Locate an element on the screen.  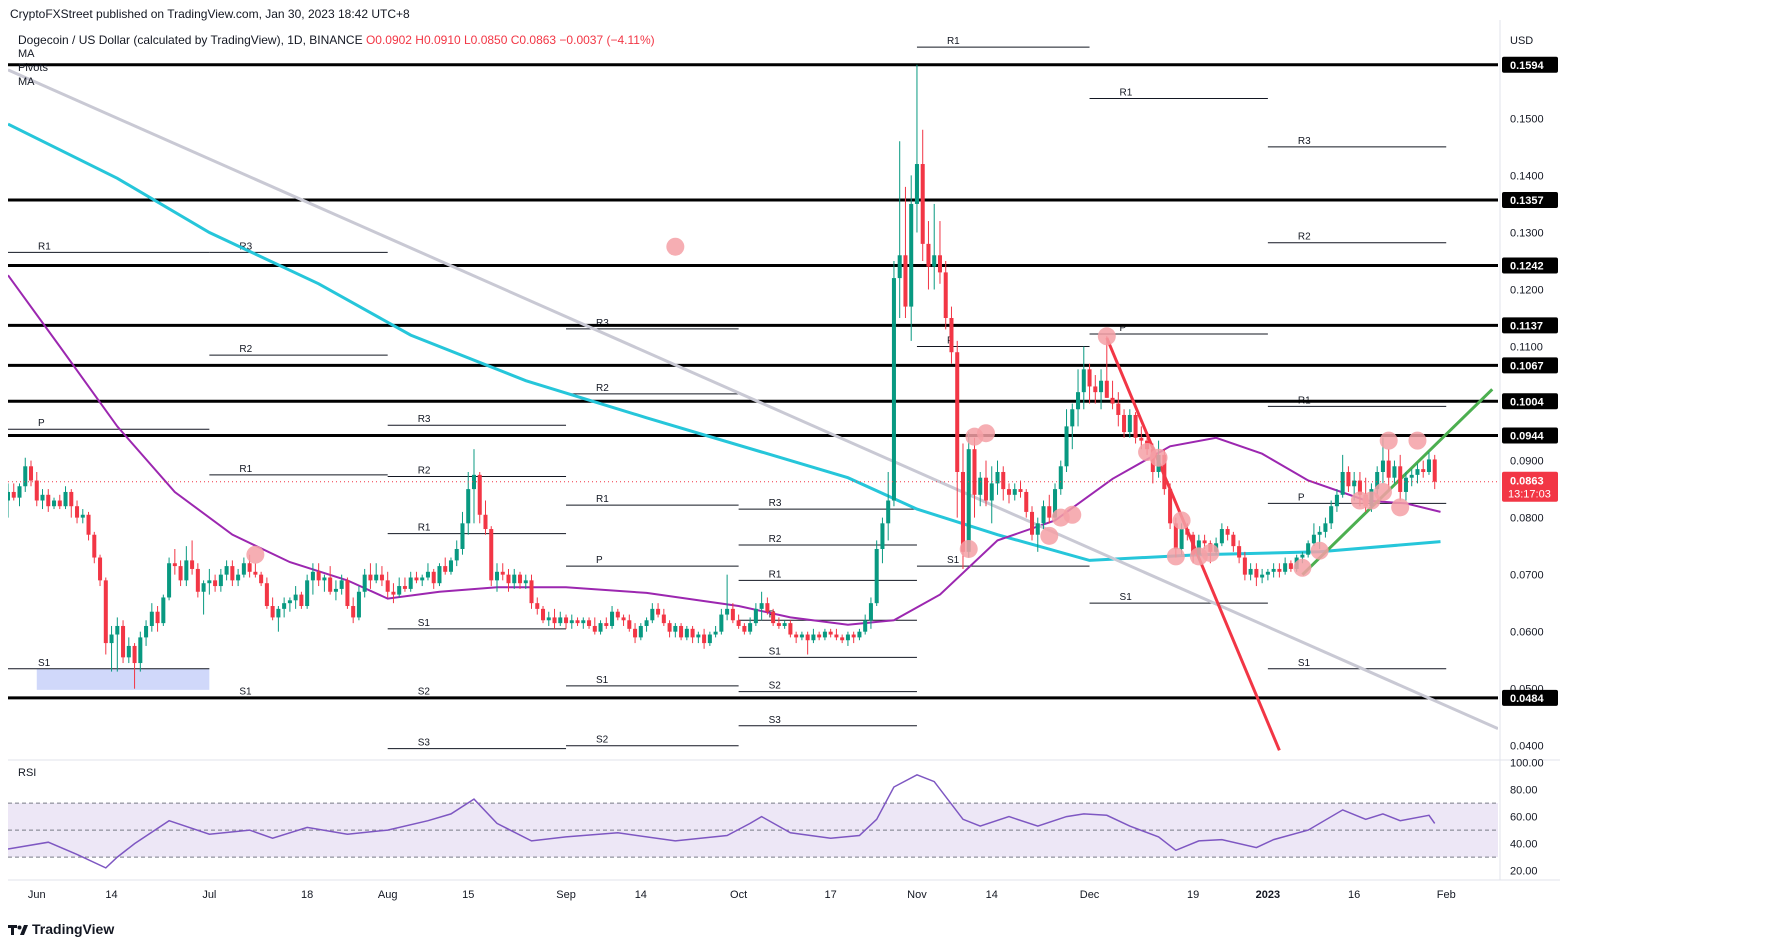
rsi-line is located at coordinates (722, 821).